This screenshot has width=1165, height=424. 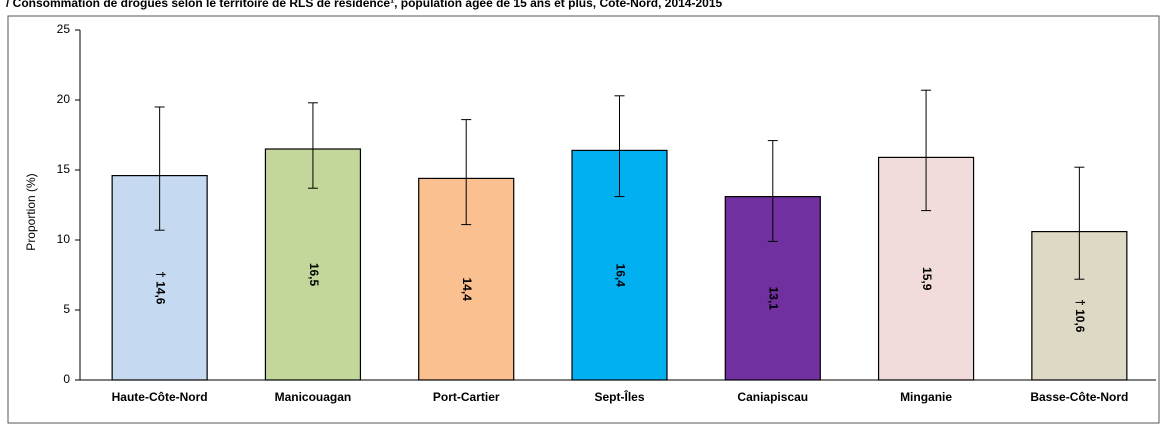 What do you see at coordinates (64, 169) in the screenshot?
I see `y-tick-label: 15` at bounding box center [64, 169].